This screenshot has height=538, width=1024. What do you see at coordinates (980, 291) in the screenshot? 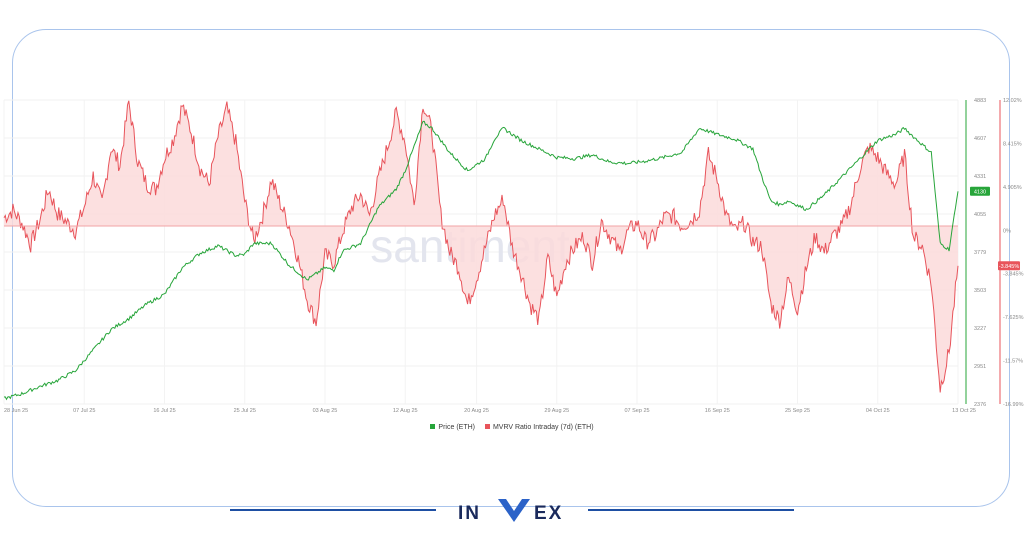
I see `price-tick-label: 3503` at bounding box center [980, 291].